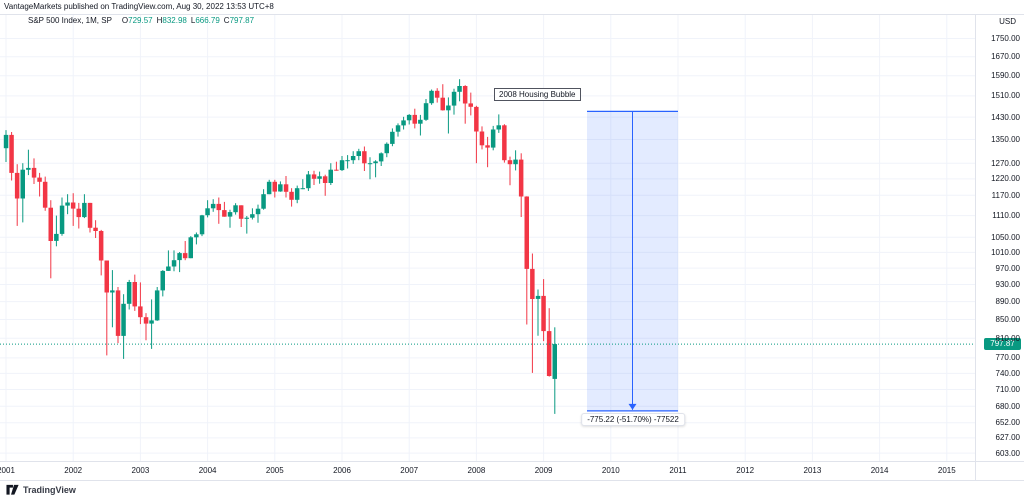 The height and width of the screenshot is (500, 1024). I want to click on price-tick-label: 1270.00, so click(1005, 163).